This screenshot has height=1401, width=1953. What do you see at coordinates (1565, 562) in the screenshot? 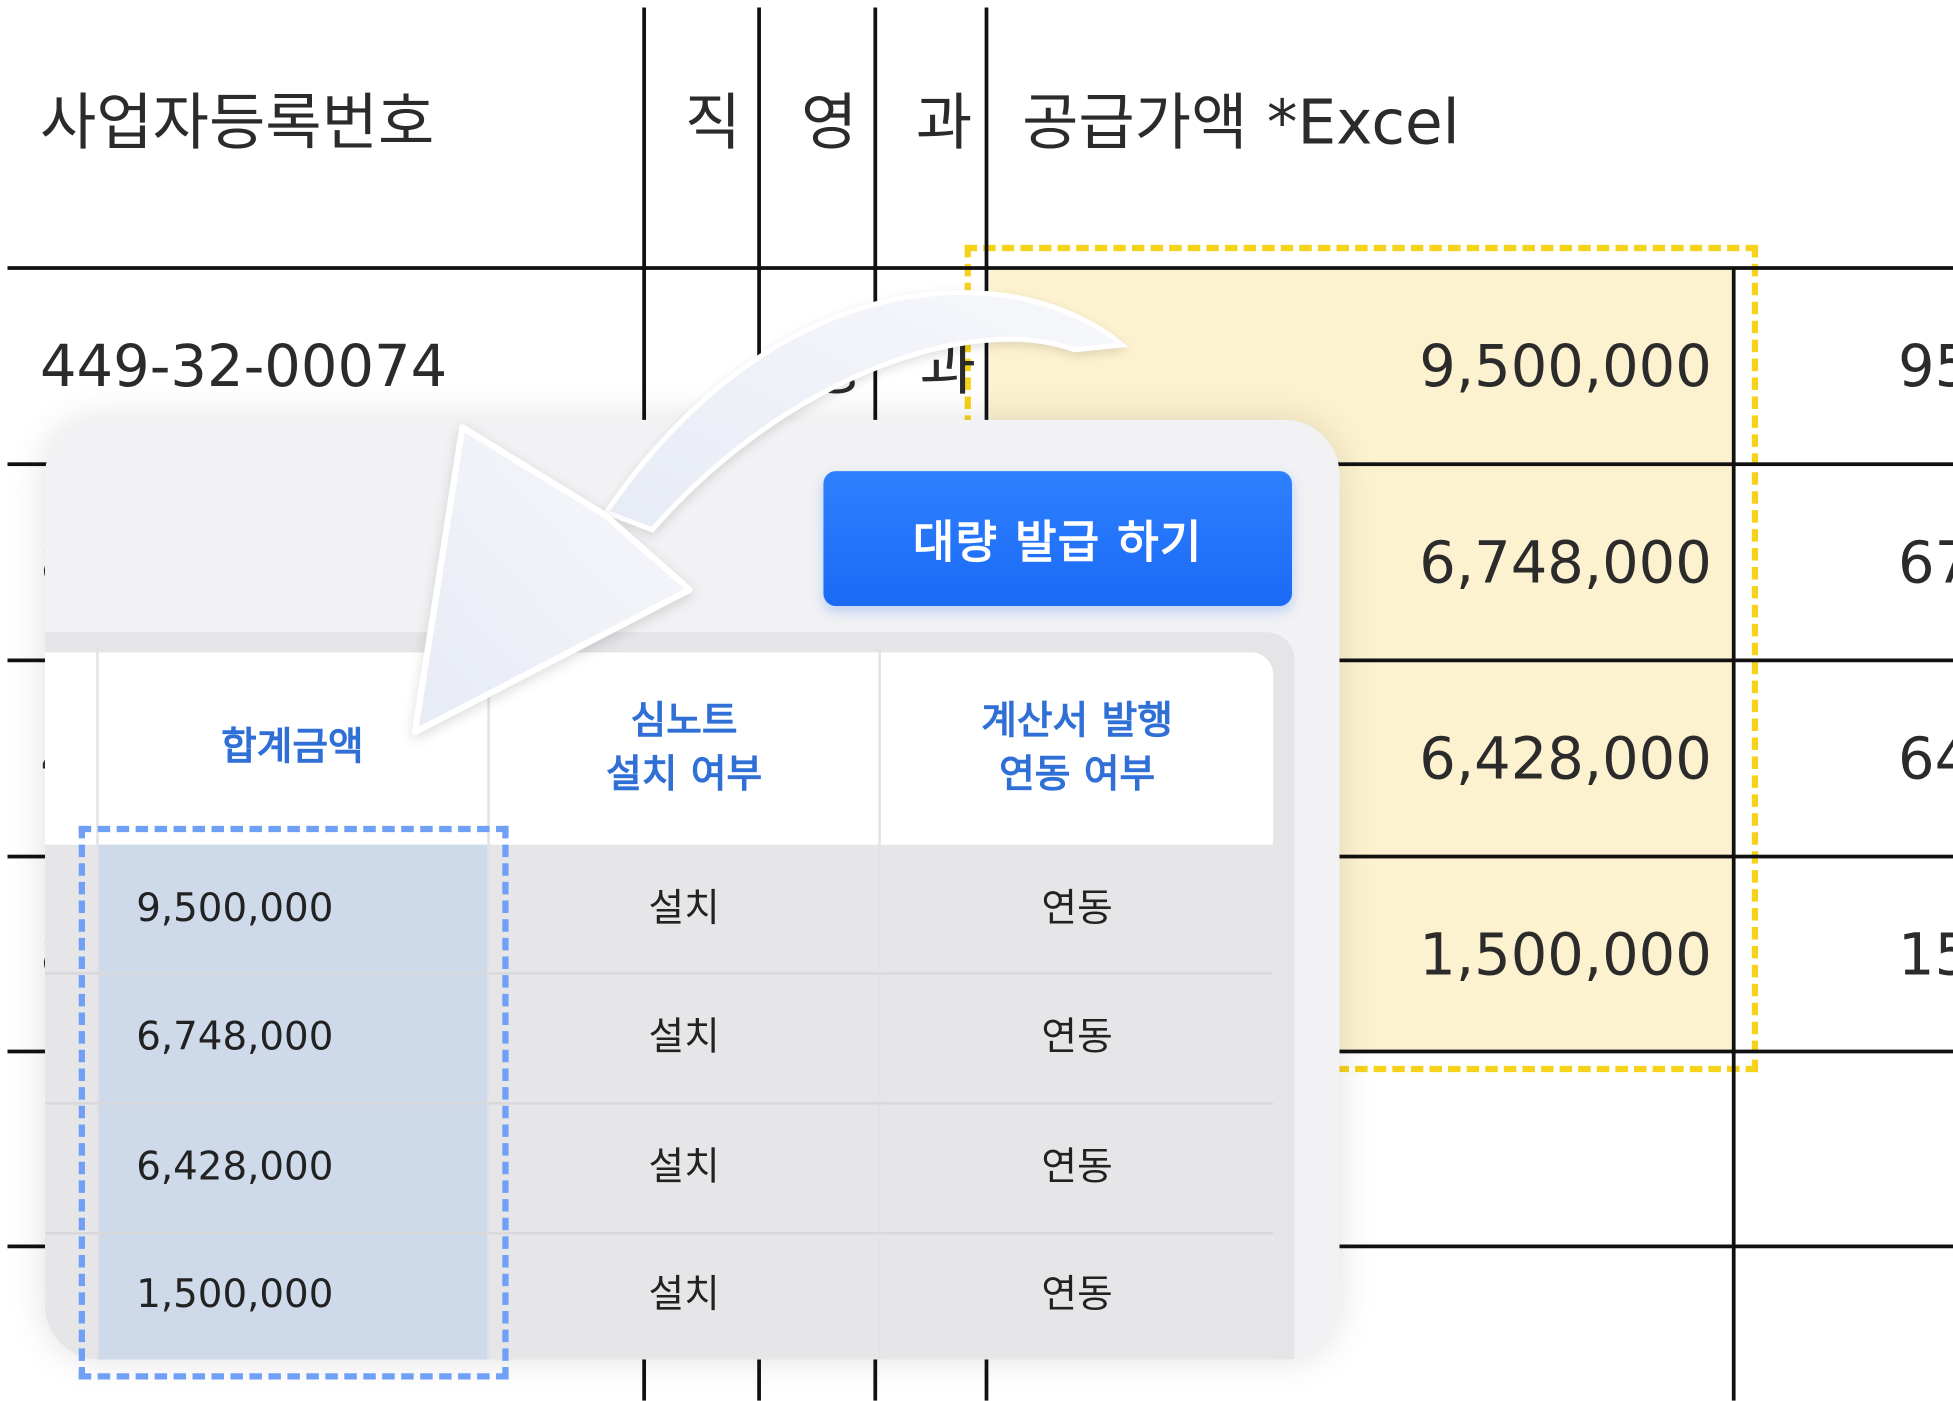
I see `cell-supply-amount: 6,748,000` at bounding box center [1565, 562].